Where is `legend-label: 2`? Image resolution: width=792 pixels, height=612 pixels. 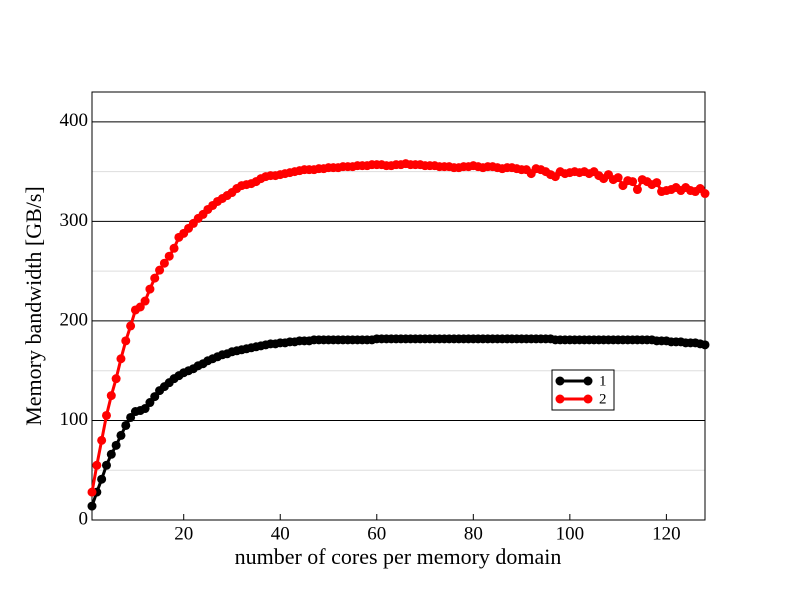 legend-label: 2 is located at coordinates (603, 399).